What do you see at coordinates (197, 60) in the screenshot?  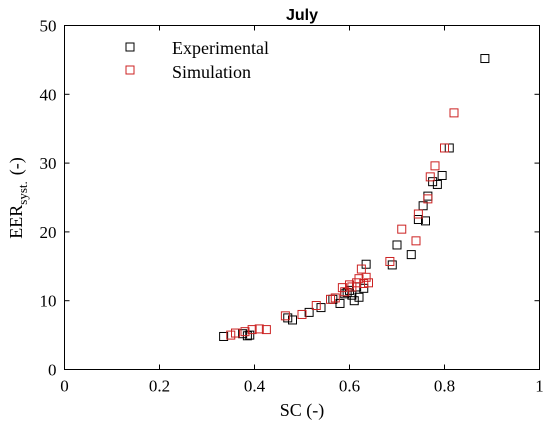 I see `legend: Experimental Simulation` at bounding box center [197, 60].